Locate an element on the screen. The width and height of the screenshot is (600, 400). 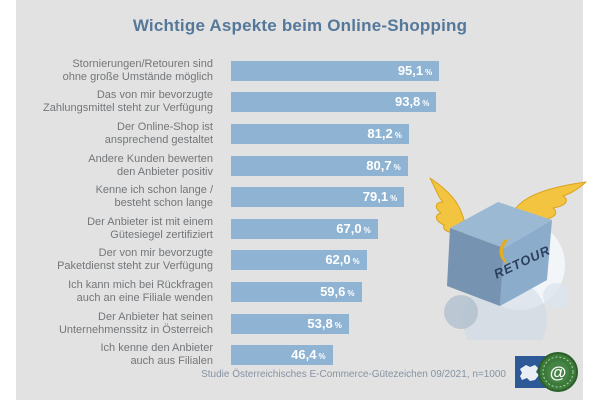
bar-track: 53,8% is located at coordinates (340, 323).